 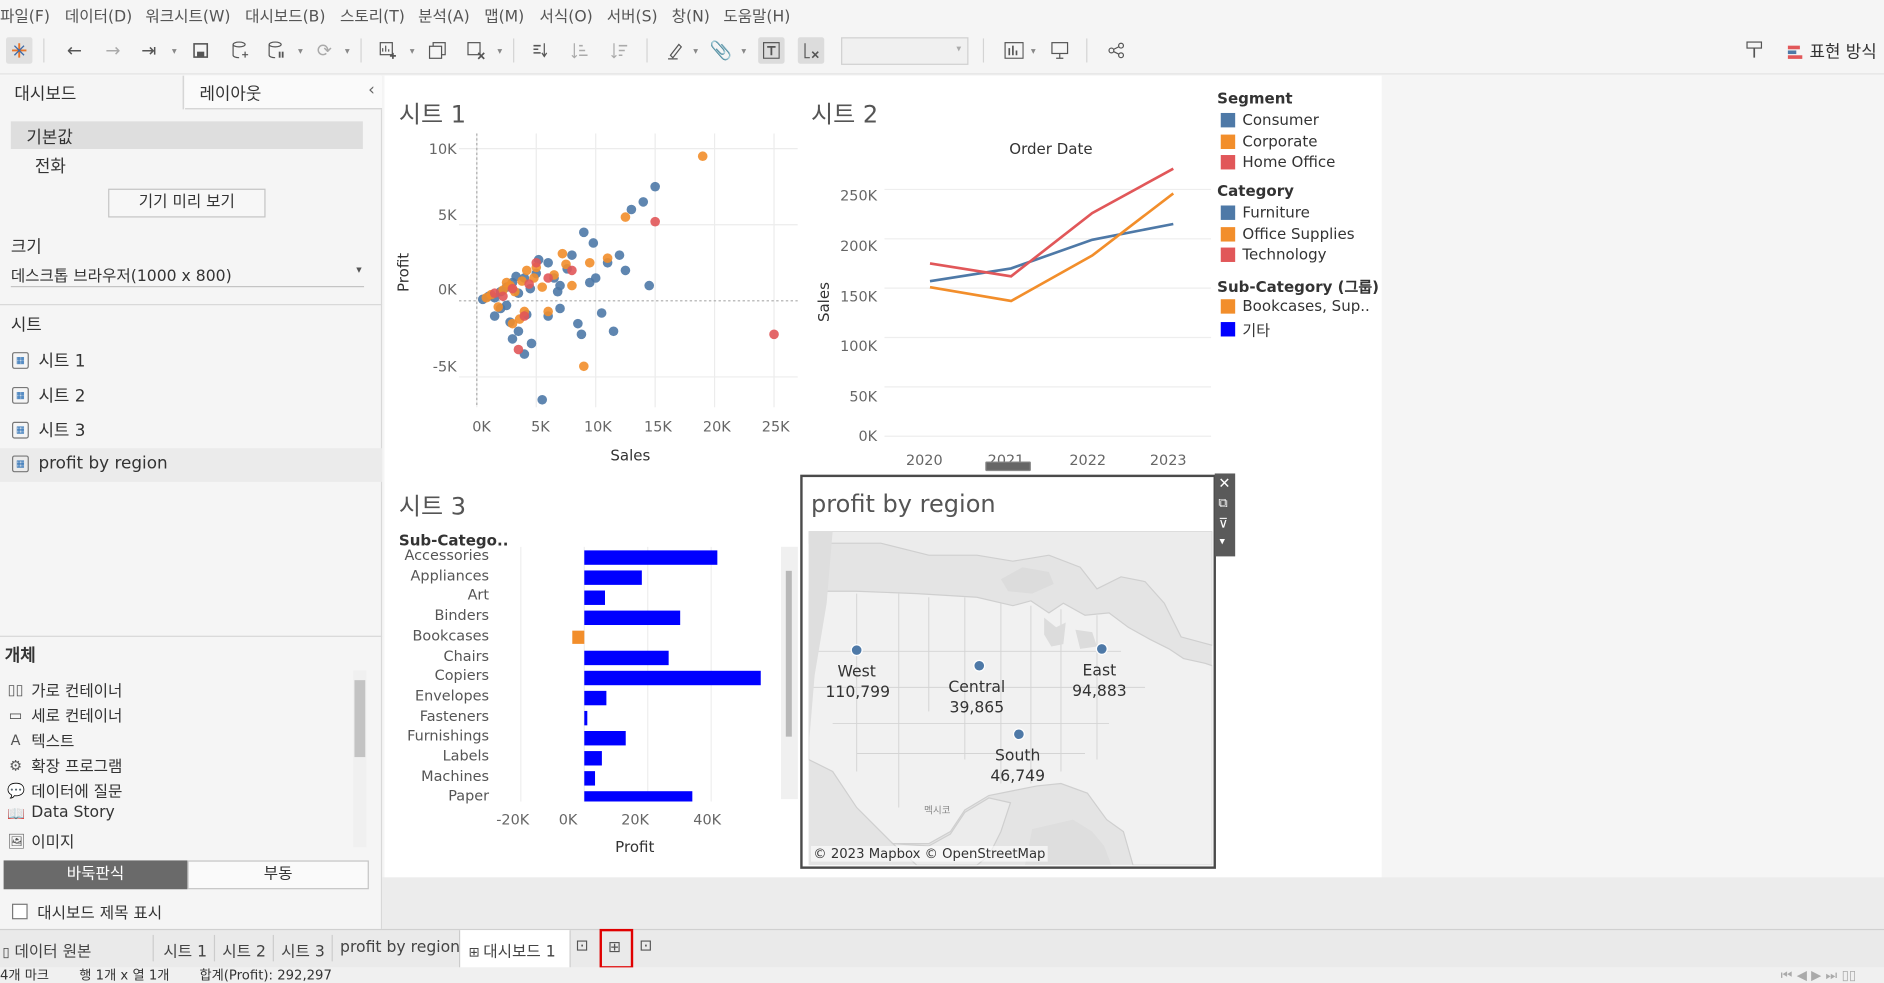 What do you see at coordinates (48, 430) in the screenshot?
I see `sheet-list-item: ▦ 시트 3` at bounding box center [48, 430].